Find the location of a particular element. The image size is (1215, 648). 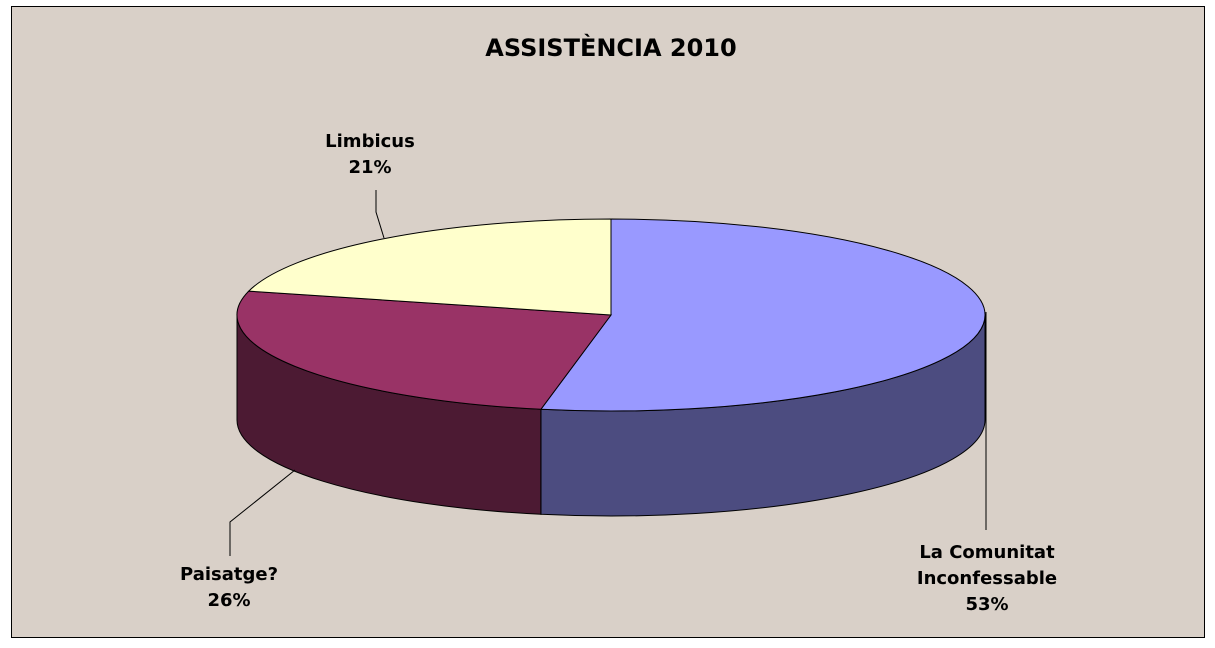

slice-percent-la-comunitat-inconfessable: 53% is located at coordinates (986, 604).